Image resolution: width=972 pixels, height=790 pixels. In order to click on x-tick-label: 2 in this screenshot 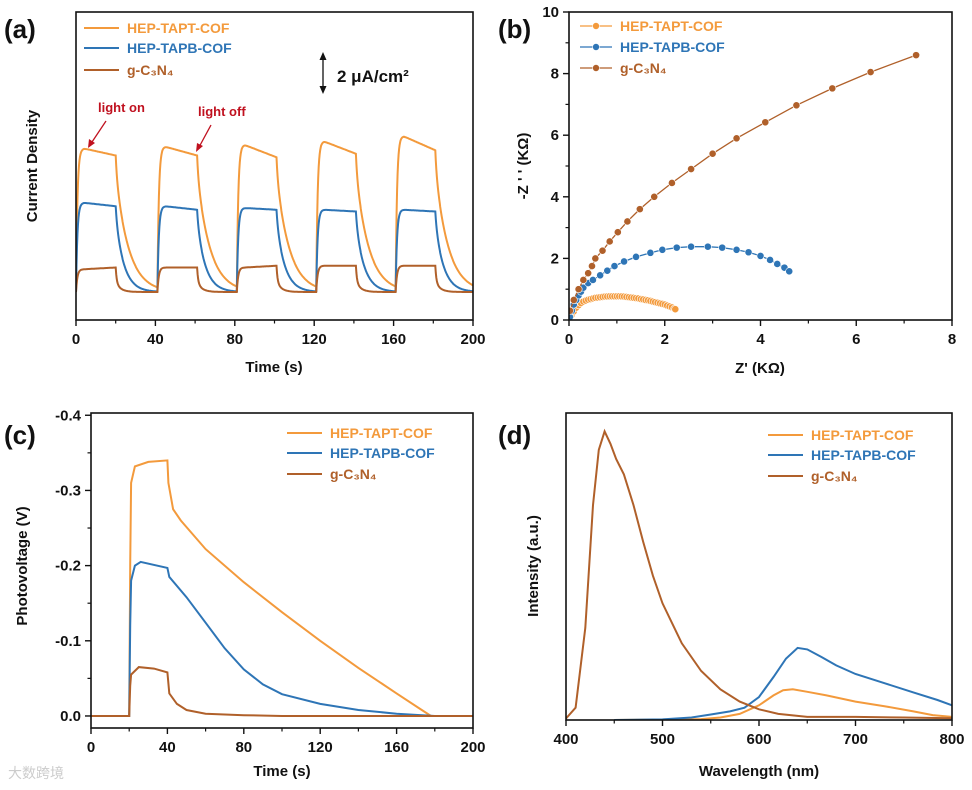, I will do `click(665, 339)`.